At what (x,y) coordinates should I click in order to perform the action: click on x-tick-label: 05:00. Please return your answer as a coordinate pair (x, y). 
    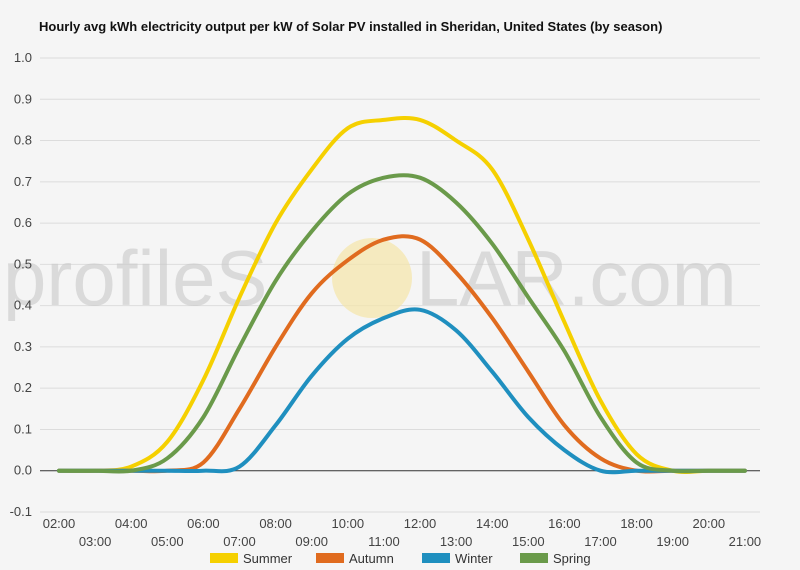
    Looking at the image, I should click on (167, 541).